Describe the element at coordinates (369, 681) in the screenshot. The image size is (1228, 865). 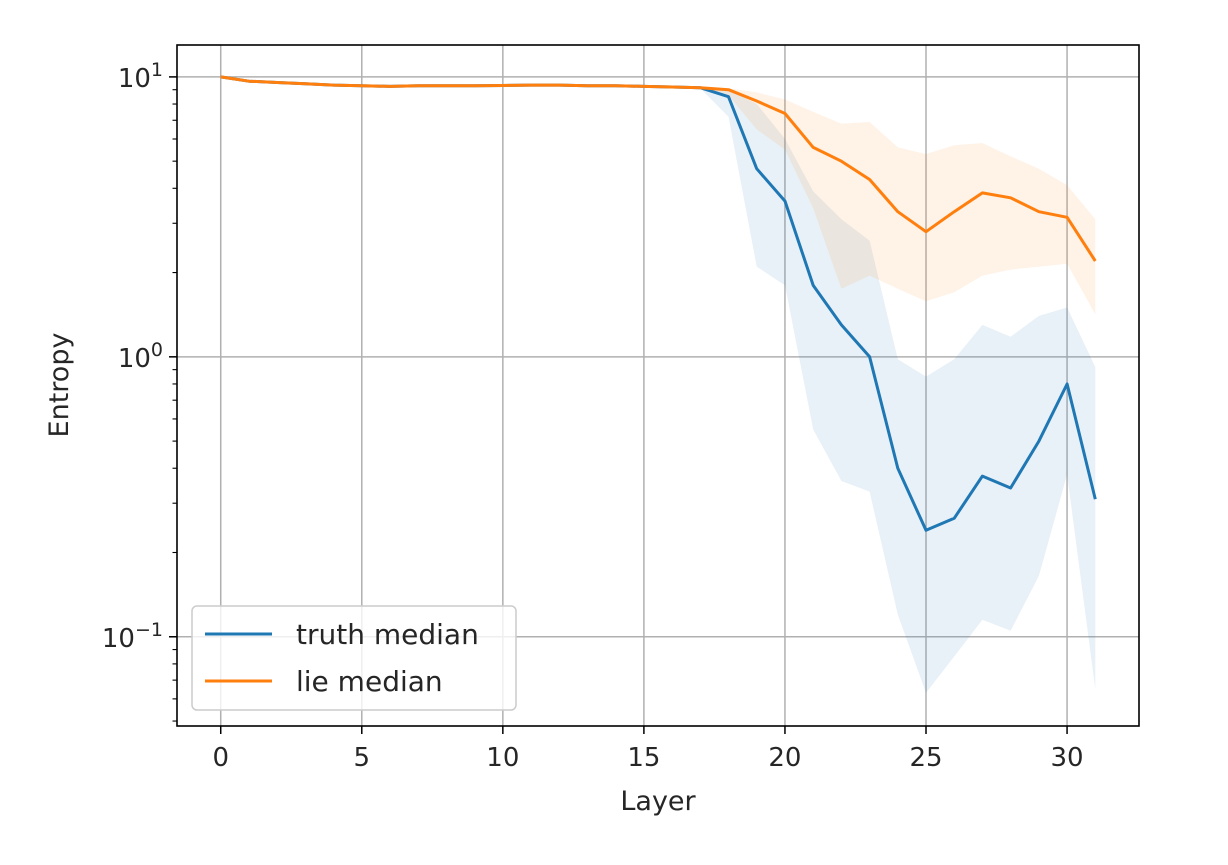
I see `legend-label-lie: lie median` at that location.